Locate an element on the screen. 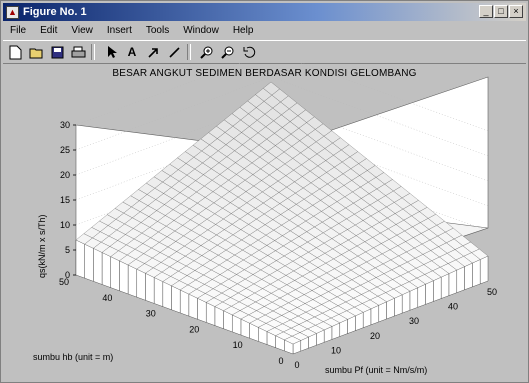 The height and width of the screenshot is (383, 529). figure-toolbar: A is located at coordinates (264, 52).